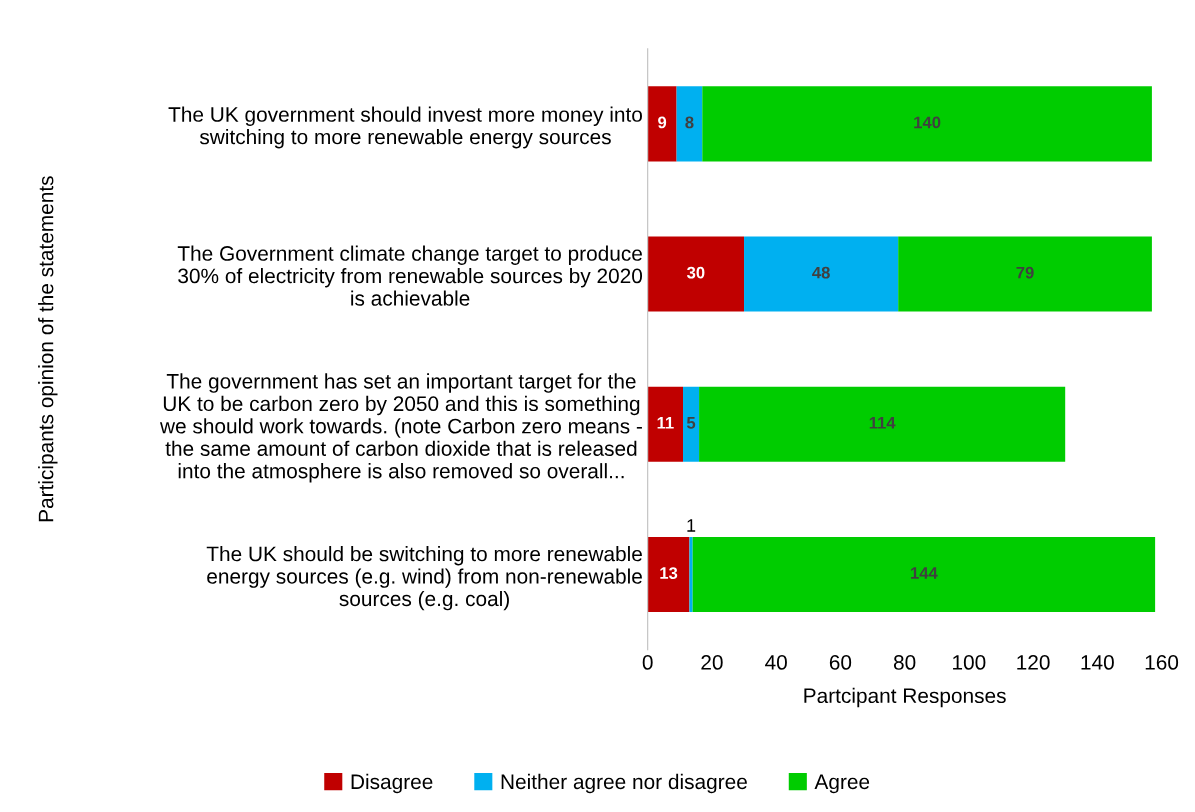  I want to click on legend-label: Disagree, so click(392, 783).